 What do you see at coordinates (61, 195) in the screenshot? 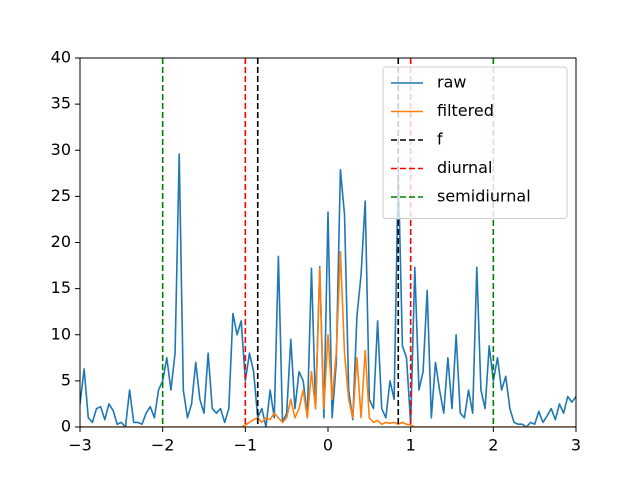
I see `y-tick-label: 25` at bounding box center [61, 195].